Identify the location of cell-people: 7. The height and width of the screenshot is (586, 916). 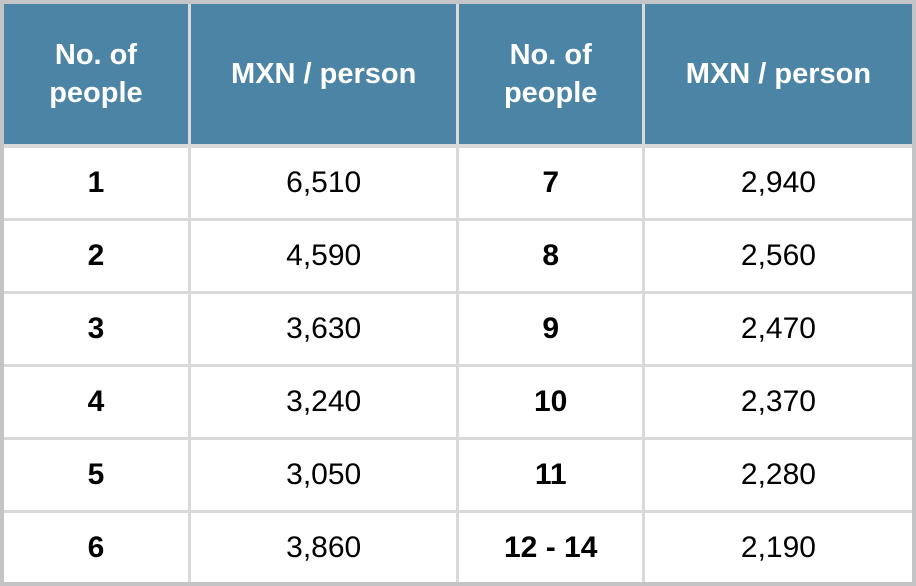
(550, 183).